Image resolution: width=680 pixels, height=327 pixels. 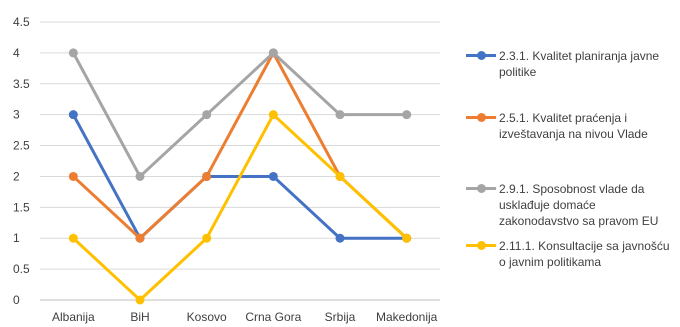 What do you see at coordinates (273, 317) in the screenshot?
I see `x-tick-label: Crna Gora` at bounding box center [273, 317].